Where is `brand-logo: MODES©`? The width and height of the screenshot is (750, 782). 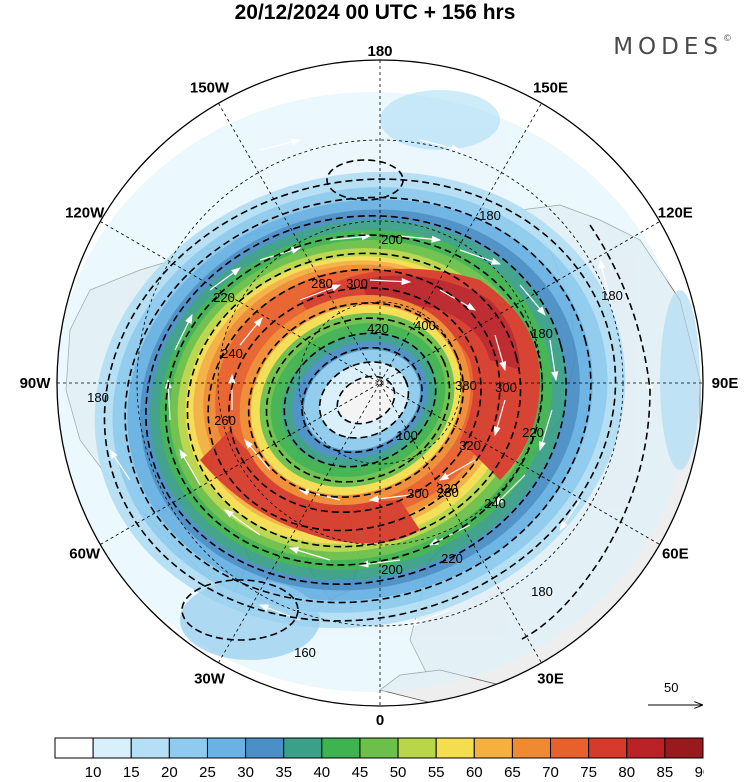 brand-logo: MODES© is located at coordinates (672, 47).